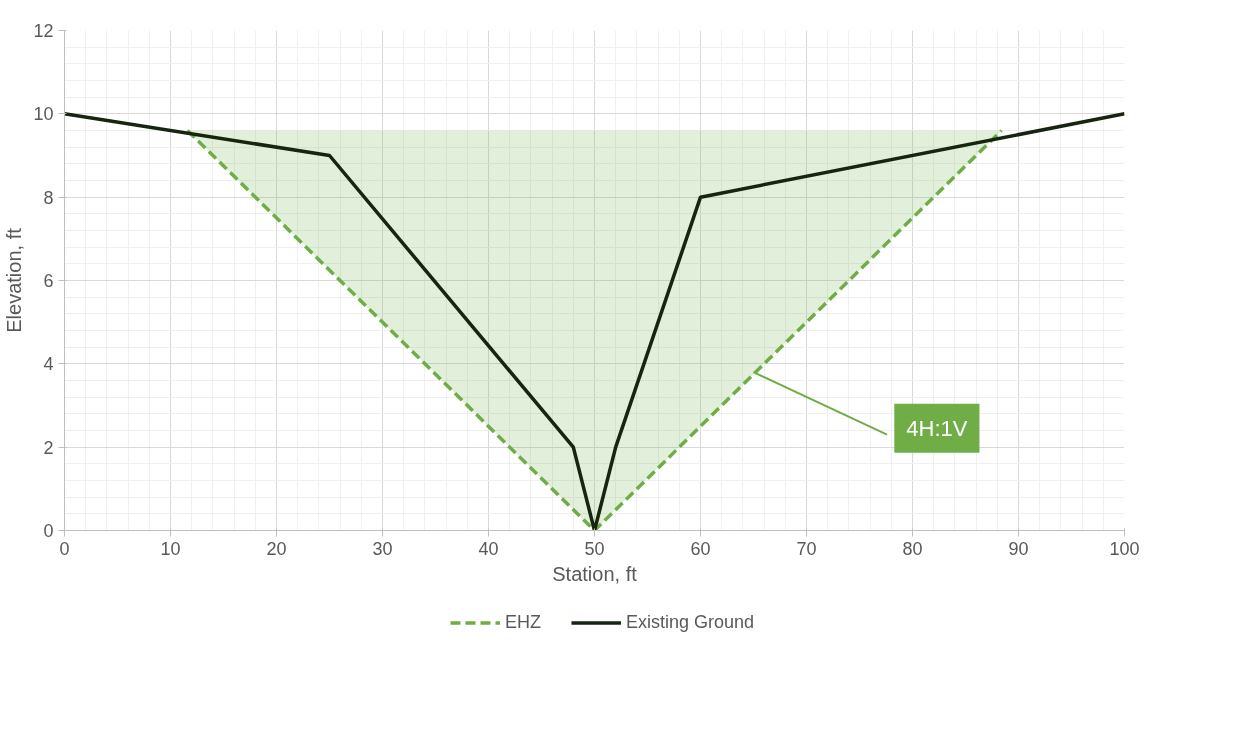 The width and height of the screenshot is (1256, 741). What do you see at coordinates (382, 548) in the screenshot?
I see `x-tick-label: 30` at bounding box center [382, 548].